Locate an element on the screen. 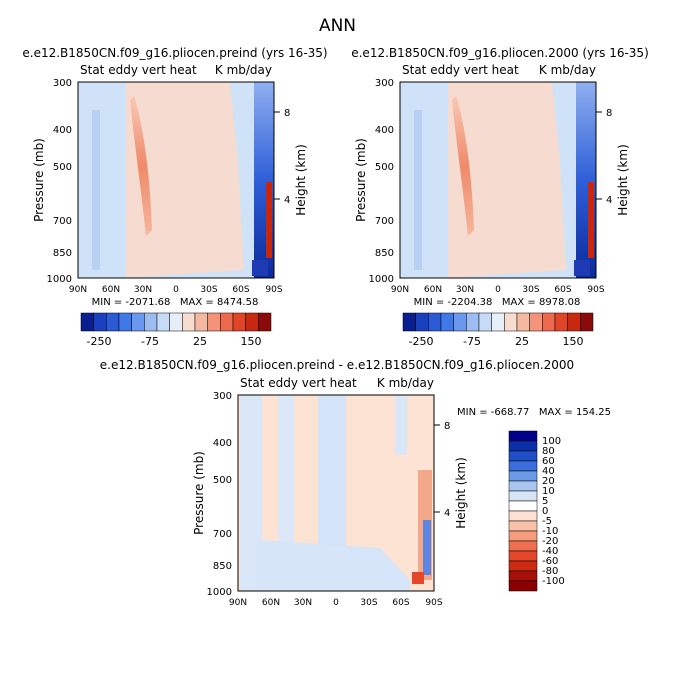 This screenshot has width=675, height=674. colorbar-label: -75 is located at coordinates (150, 341).